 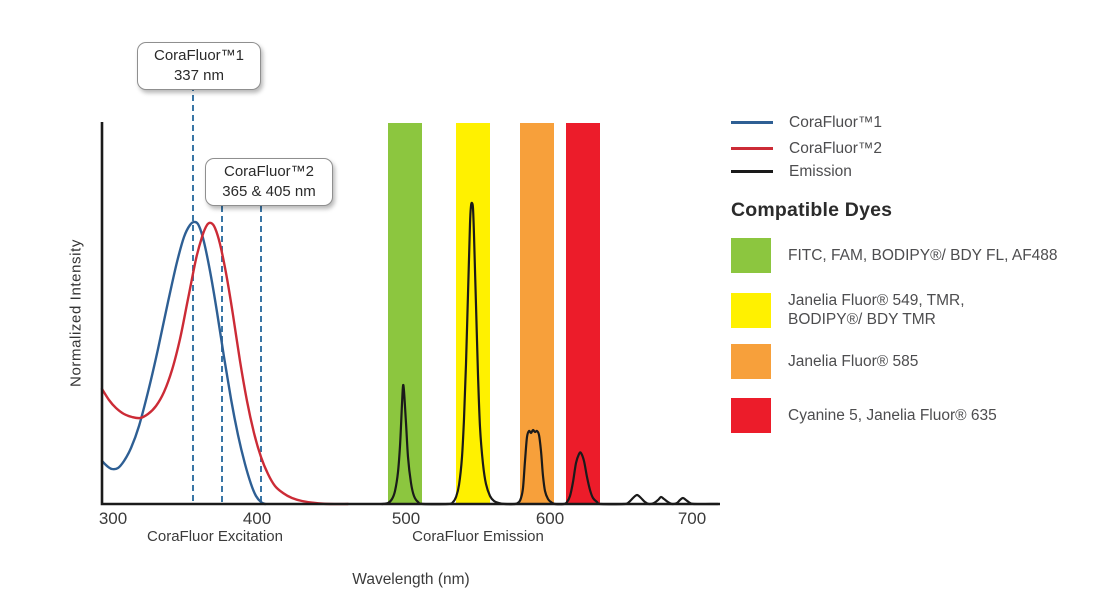 What do you see at coordinates (751, 255) in the screenshot?
I see `green-dye-swatch` at bounding box center [751, 255].